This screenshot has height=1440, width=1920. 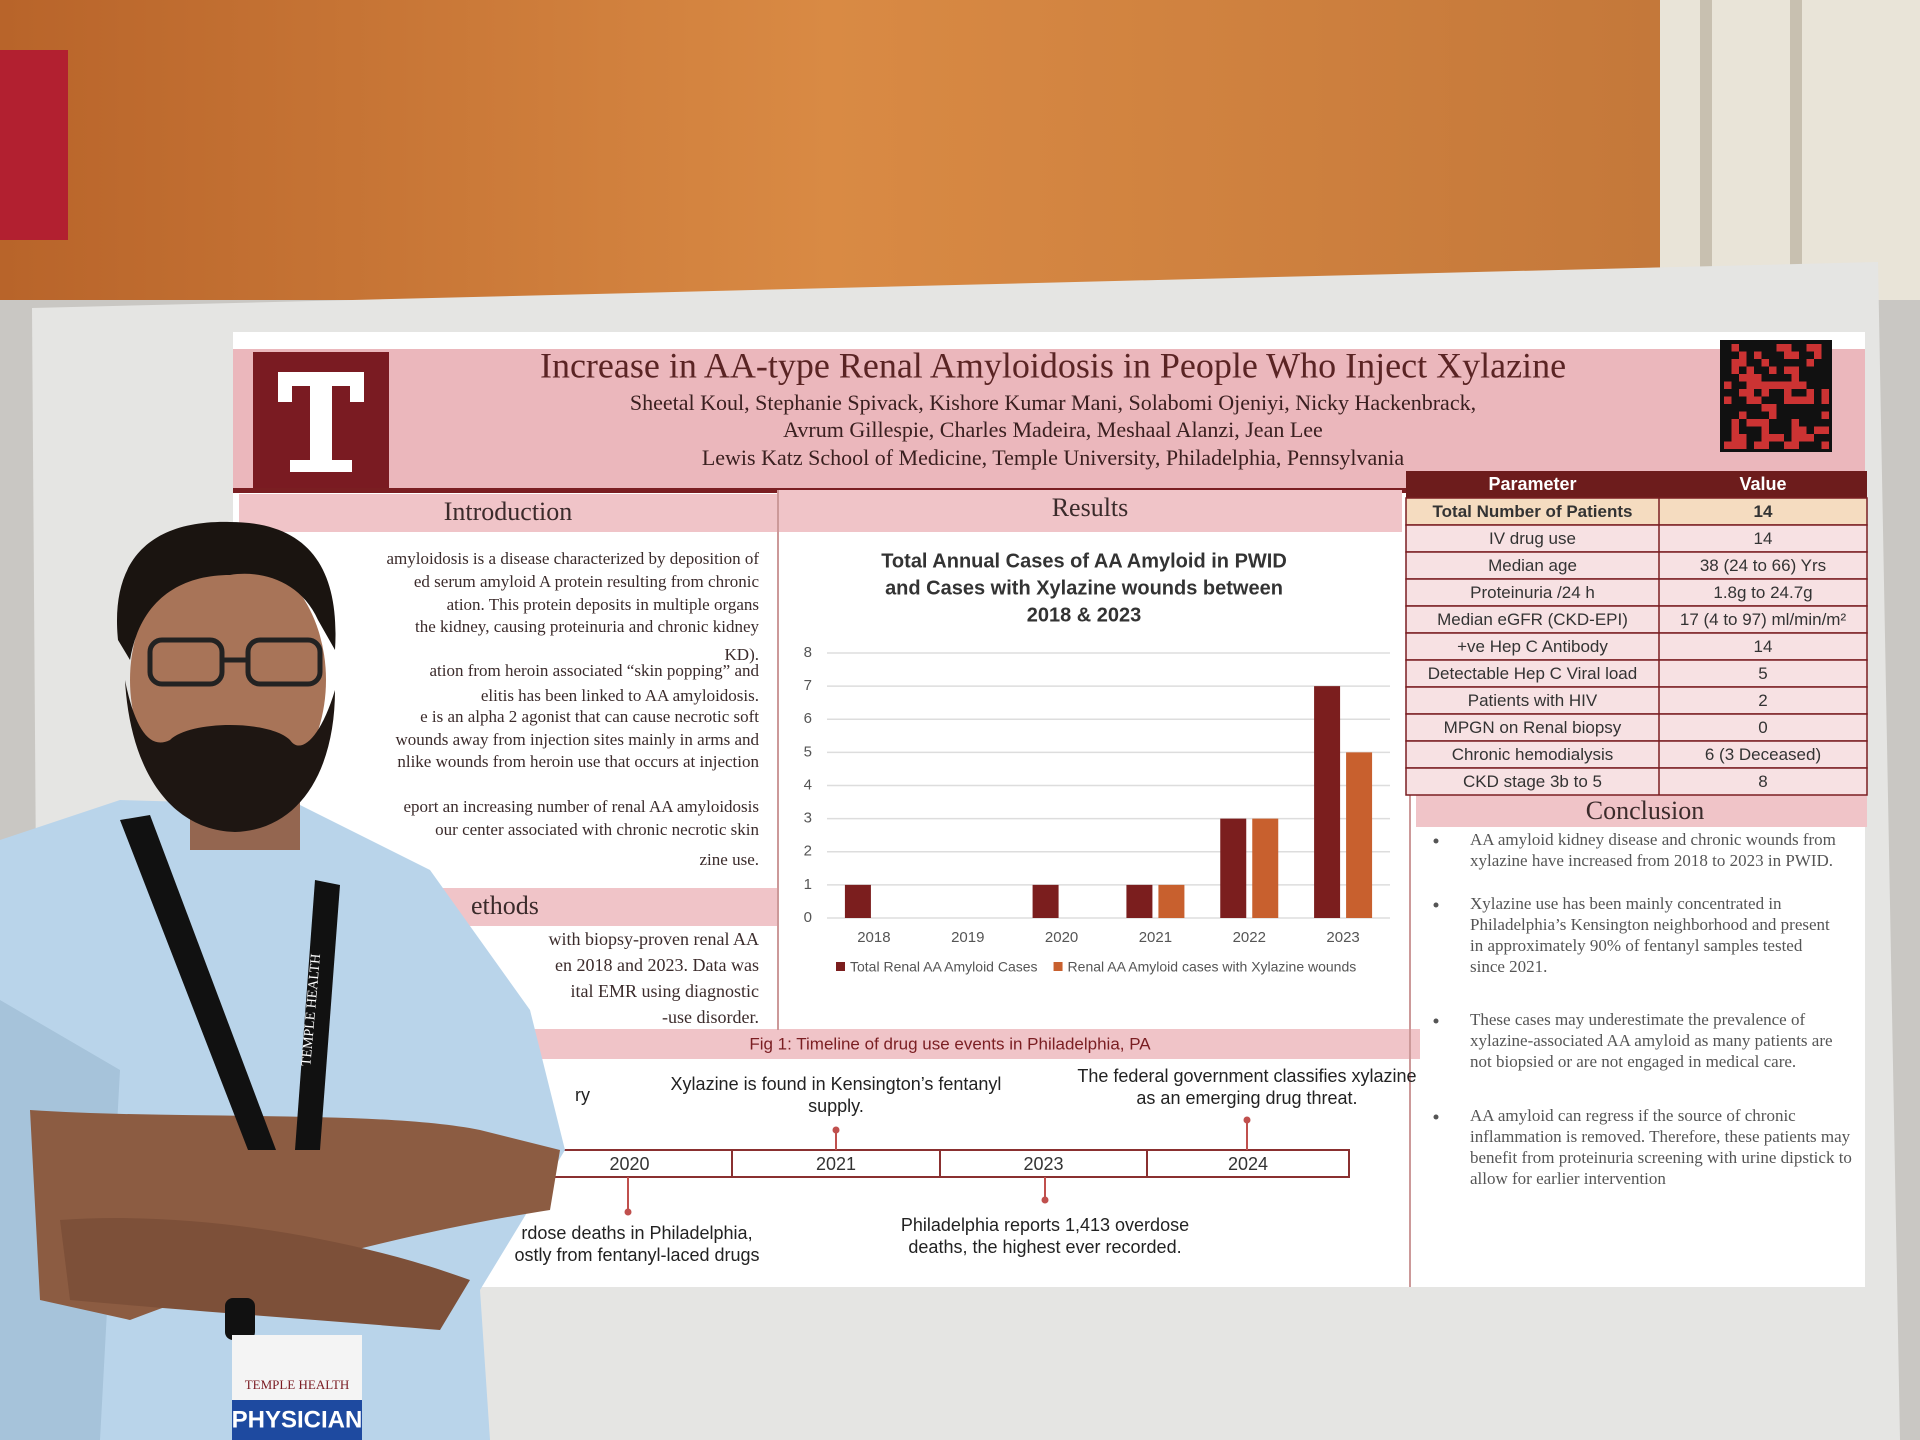 I want to click on body-text: KD)., so click(x=742, y=654).